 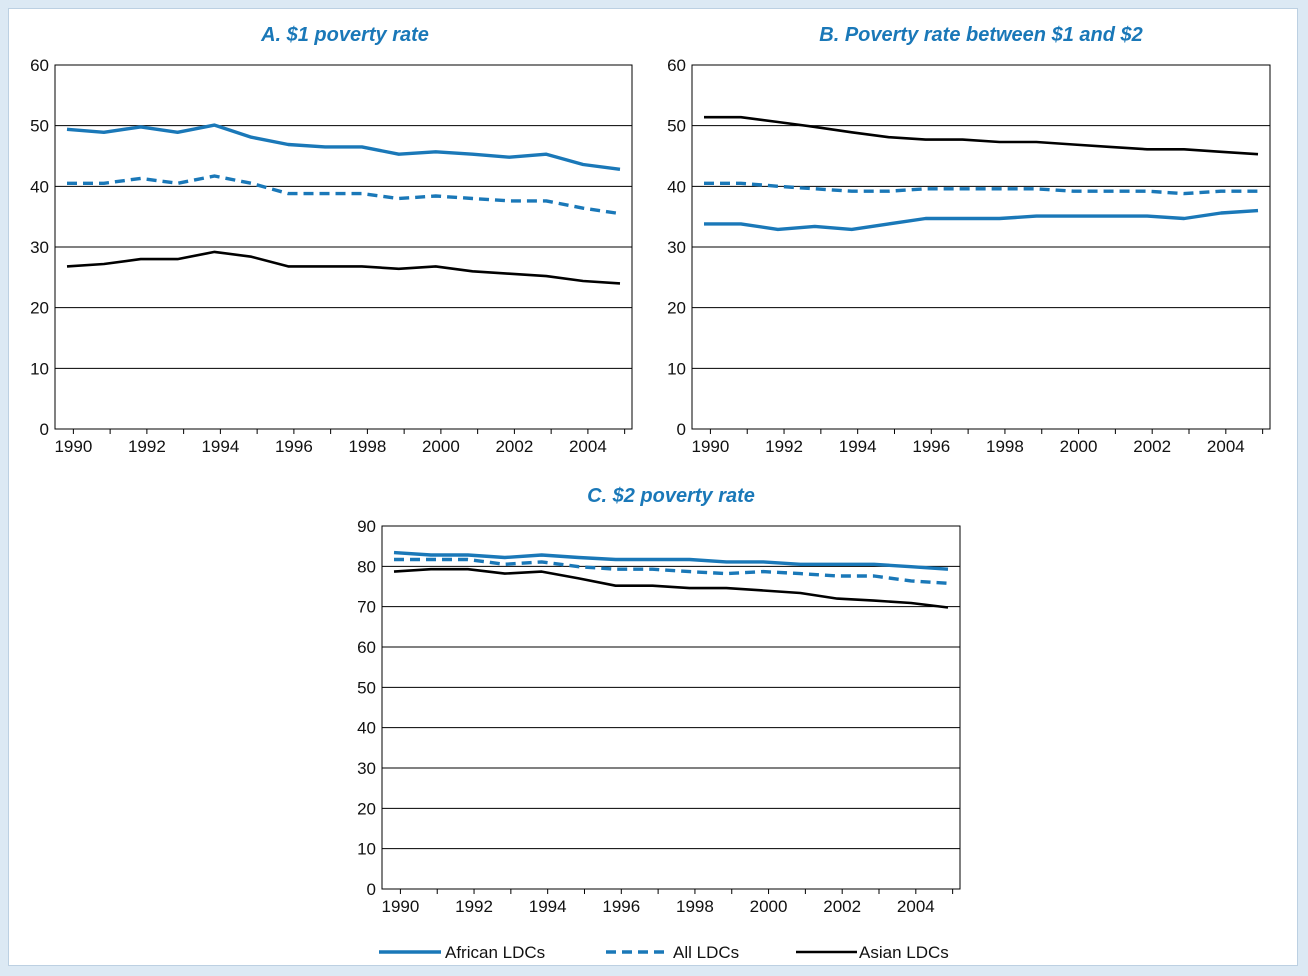 I want to click on y-tick-label: 90, so click(x=366, y=526).